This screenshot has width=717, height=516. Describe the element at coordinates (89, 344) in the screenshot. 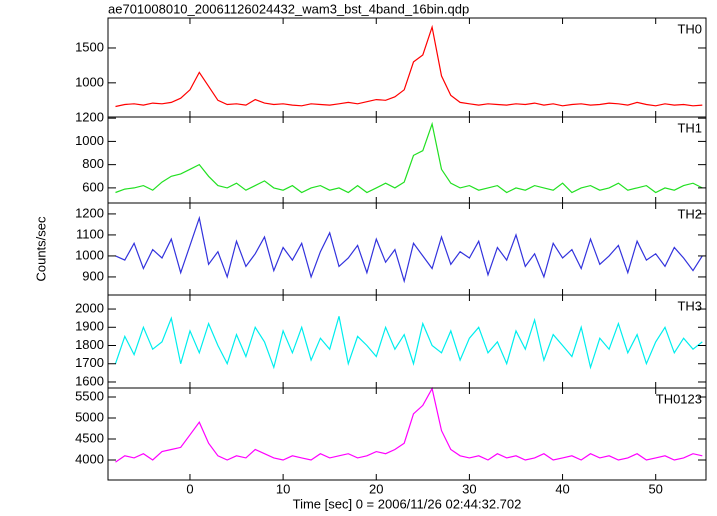

I see `y-tick-label: 1800` at that location.